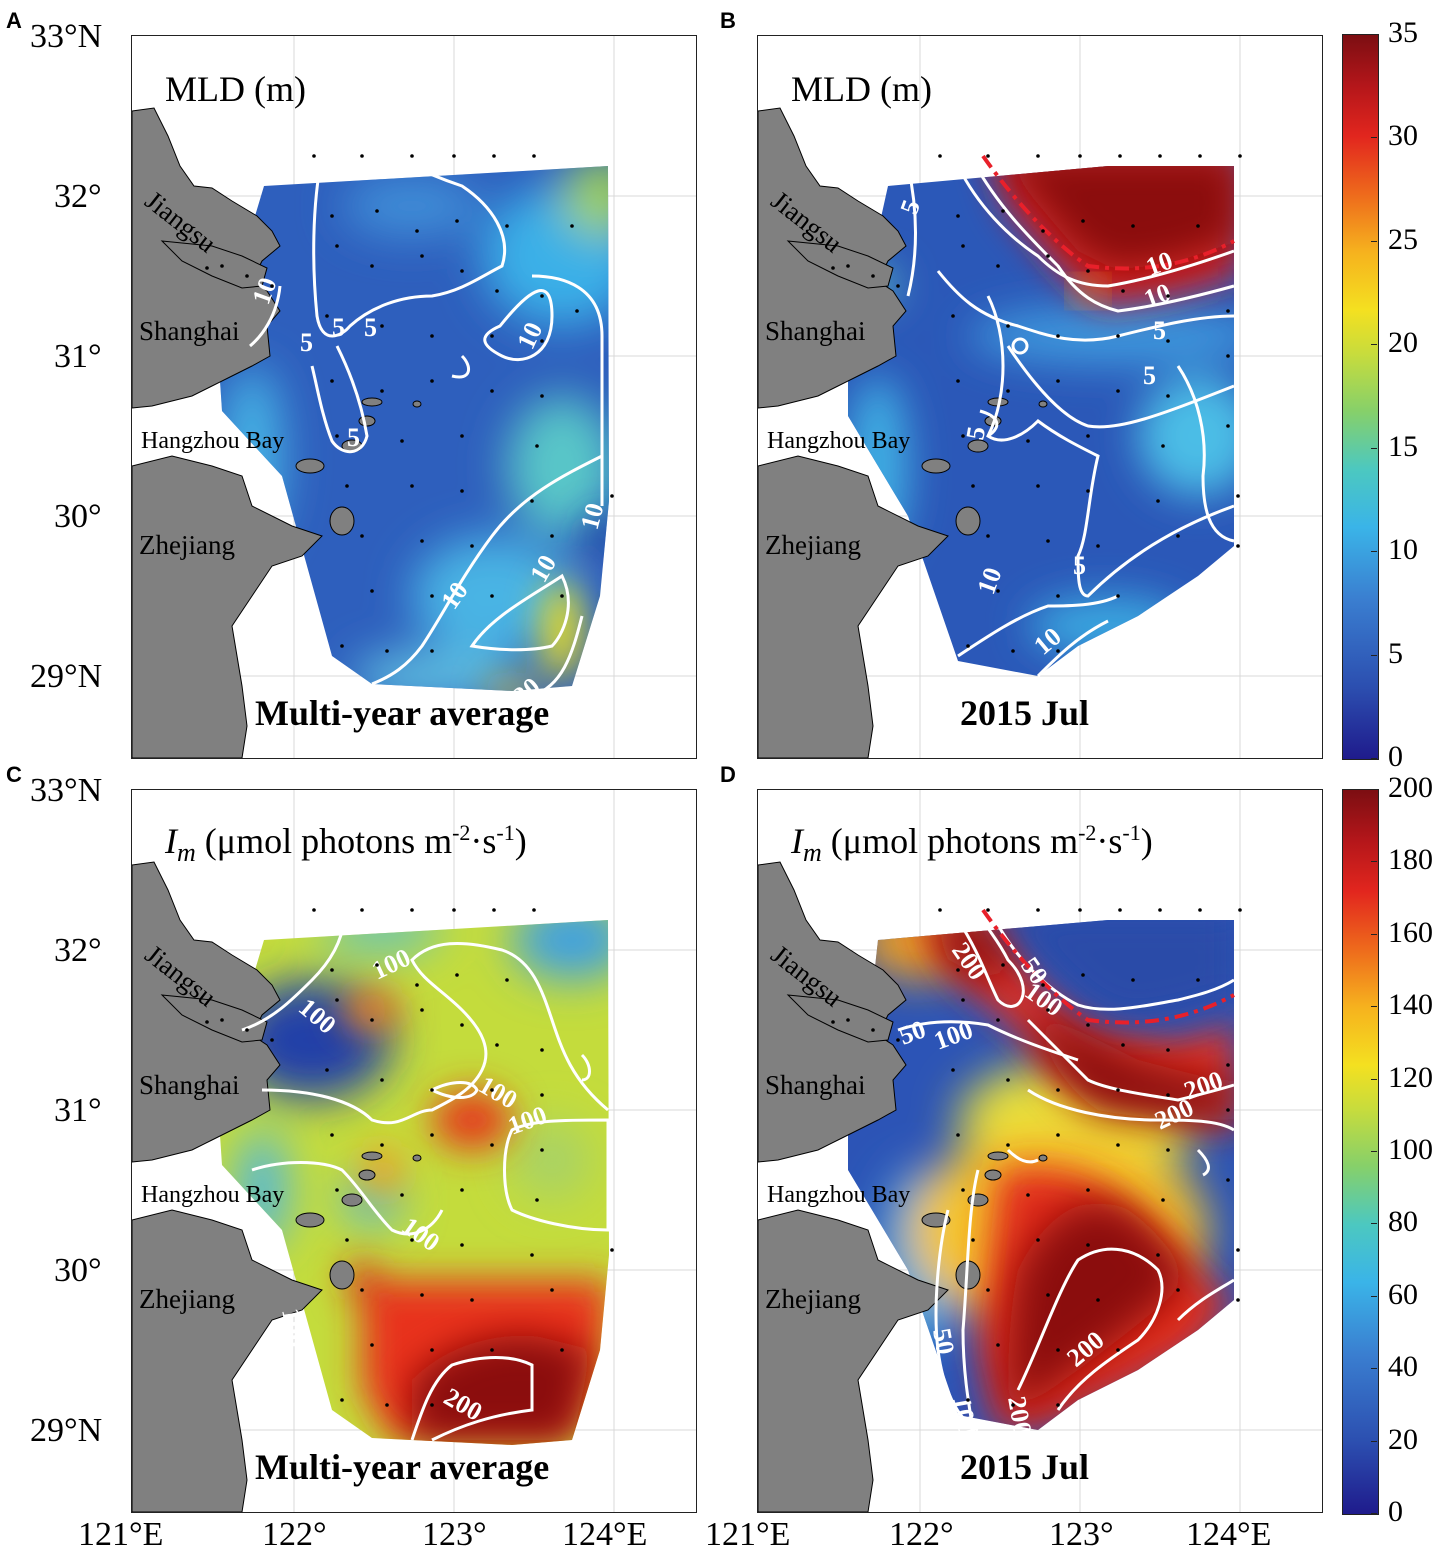  What do you see at coordinates (748, 1534) in the screenshot?
I see `lon-tick-121-right: 121°E` at bounding box center [748, 1534].